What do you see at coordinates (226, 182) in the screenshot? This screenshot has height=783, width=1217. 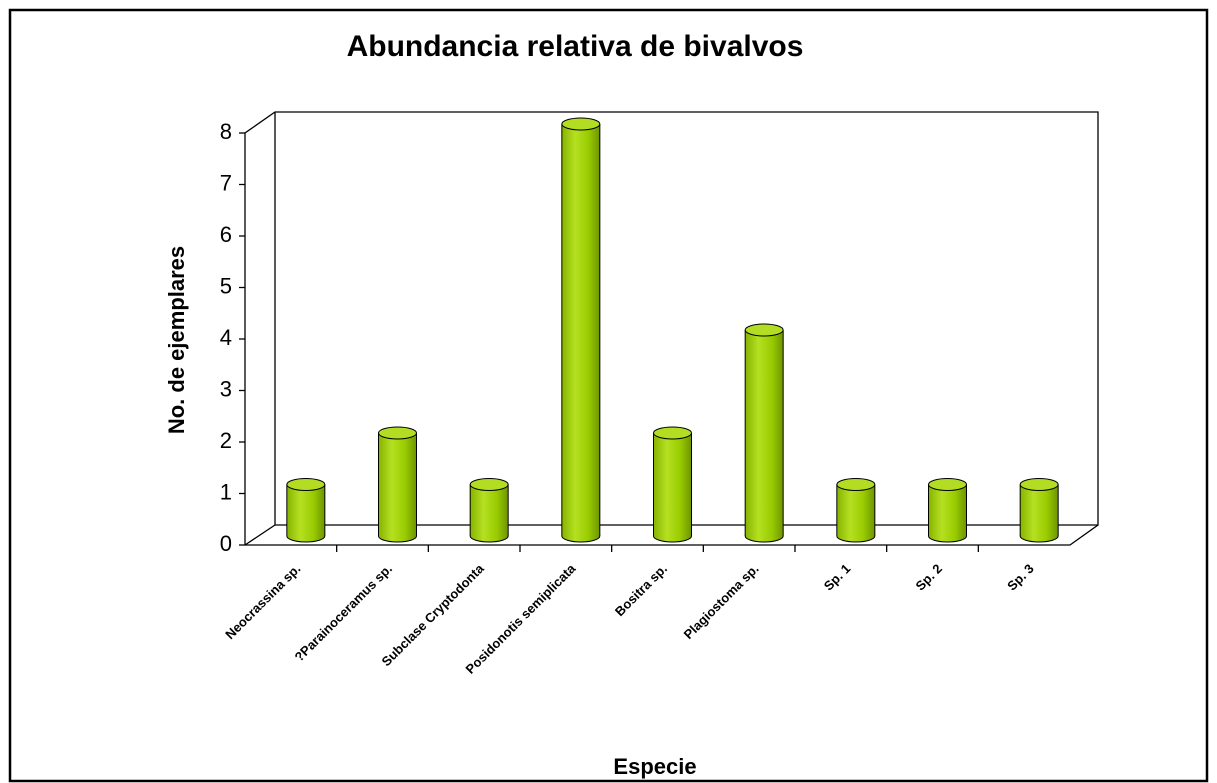 I see `y-tick-label: 7` at bounding box center [226, 182].